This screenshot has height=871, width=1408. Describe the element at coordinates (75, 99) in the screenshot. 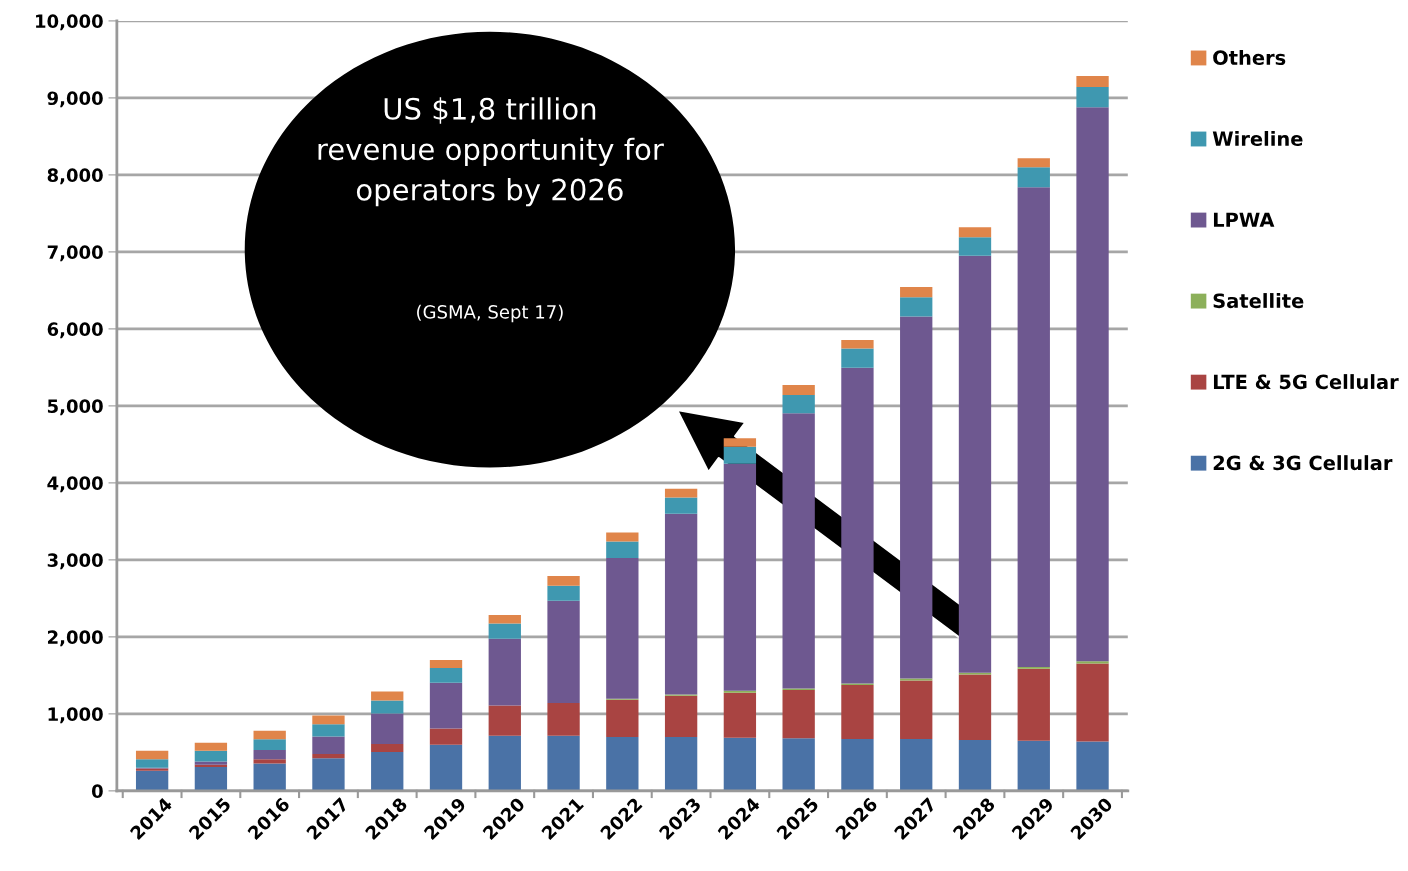

I see `y-tick-label: 9,000` at that location.